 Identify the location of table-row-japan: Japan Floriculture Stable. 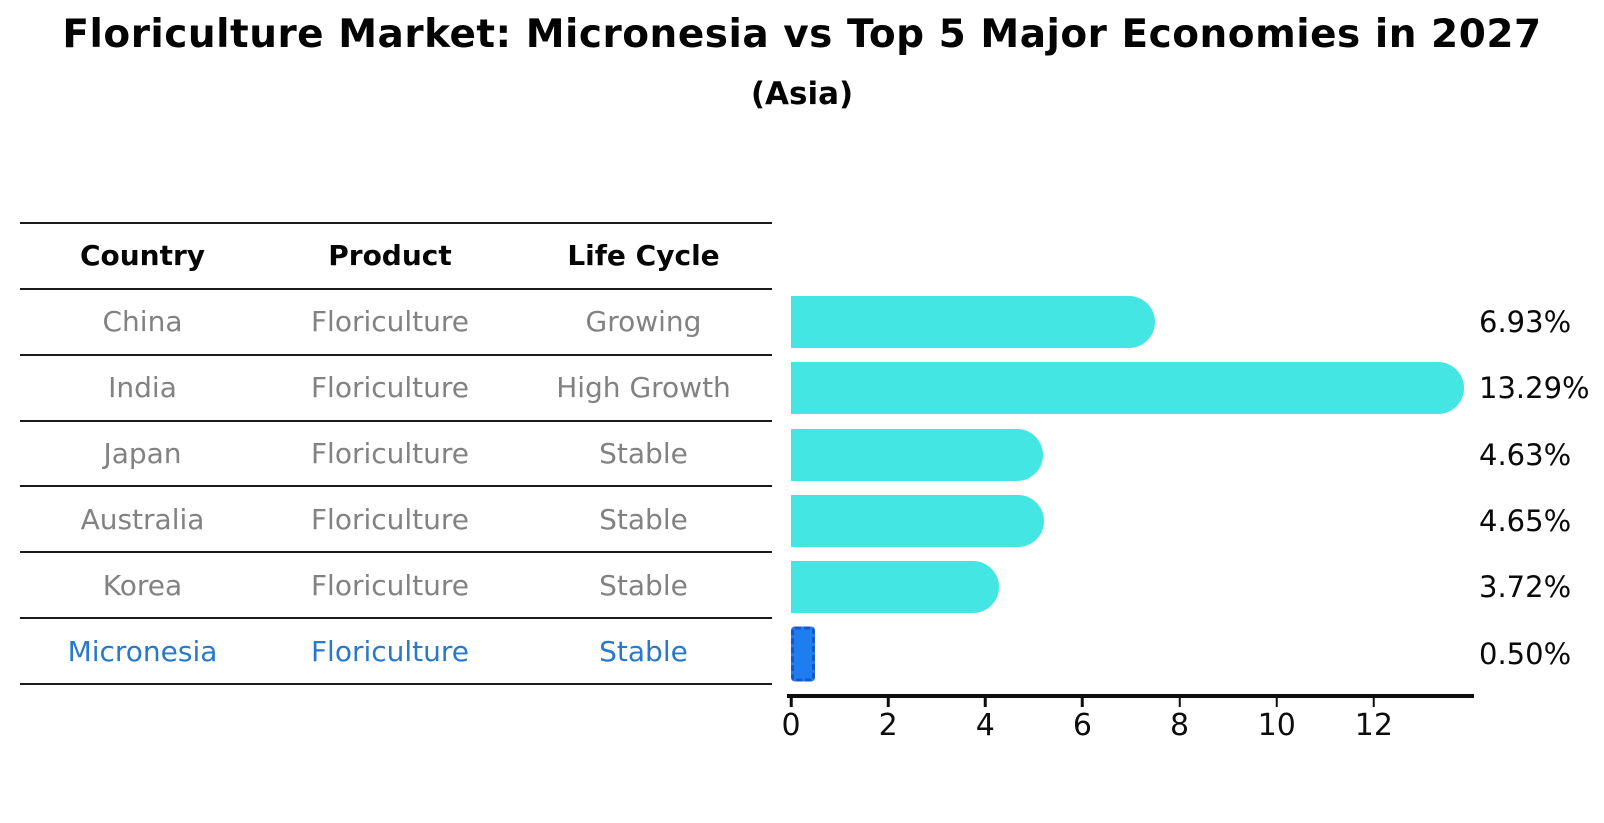
(396, 455).